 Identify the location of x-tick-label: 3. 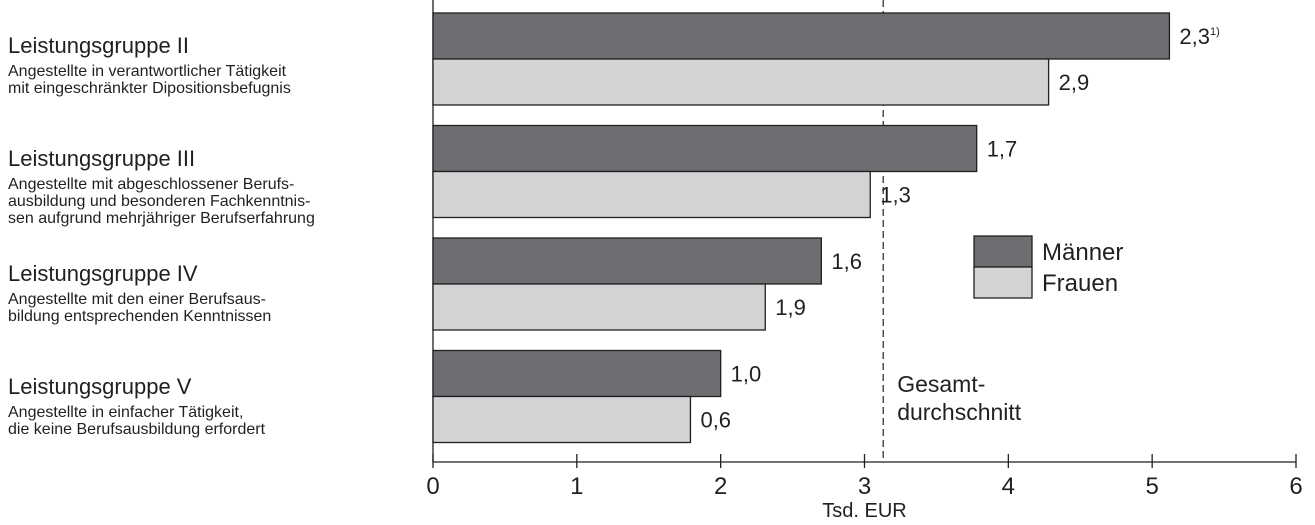
(864, 486).